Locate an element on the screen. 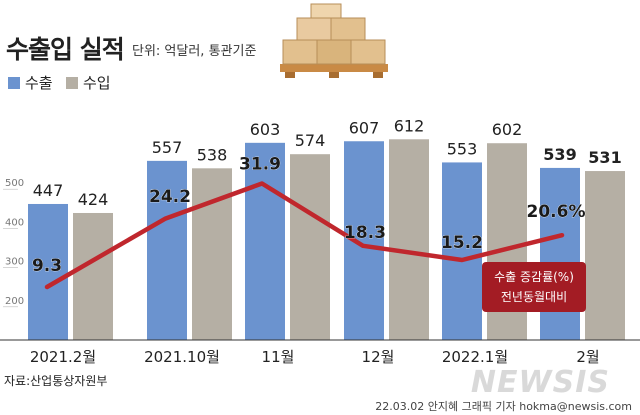 The image size is (640, 415). legend-export-swatch is located at coordinates (14, 82).